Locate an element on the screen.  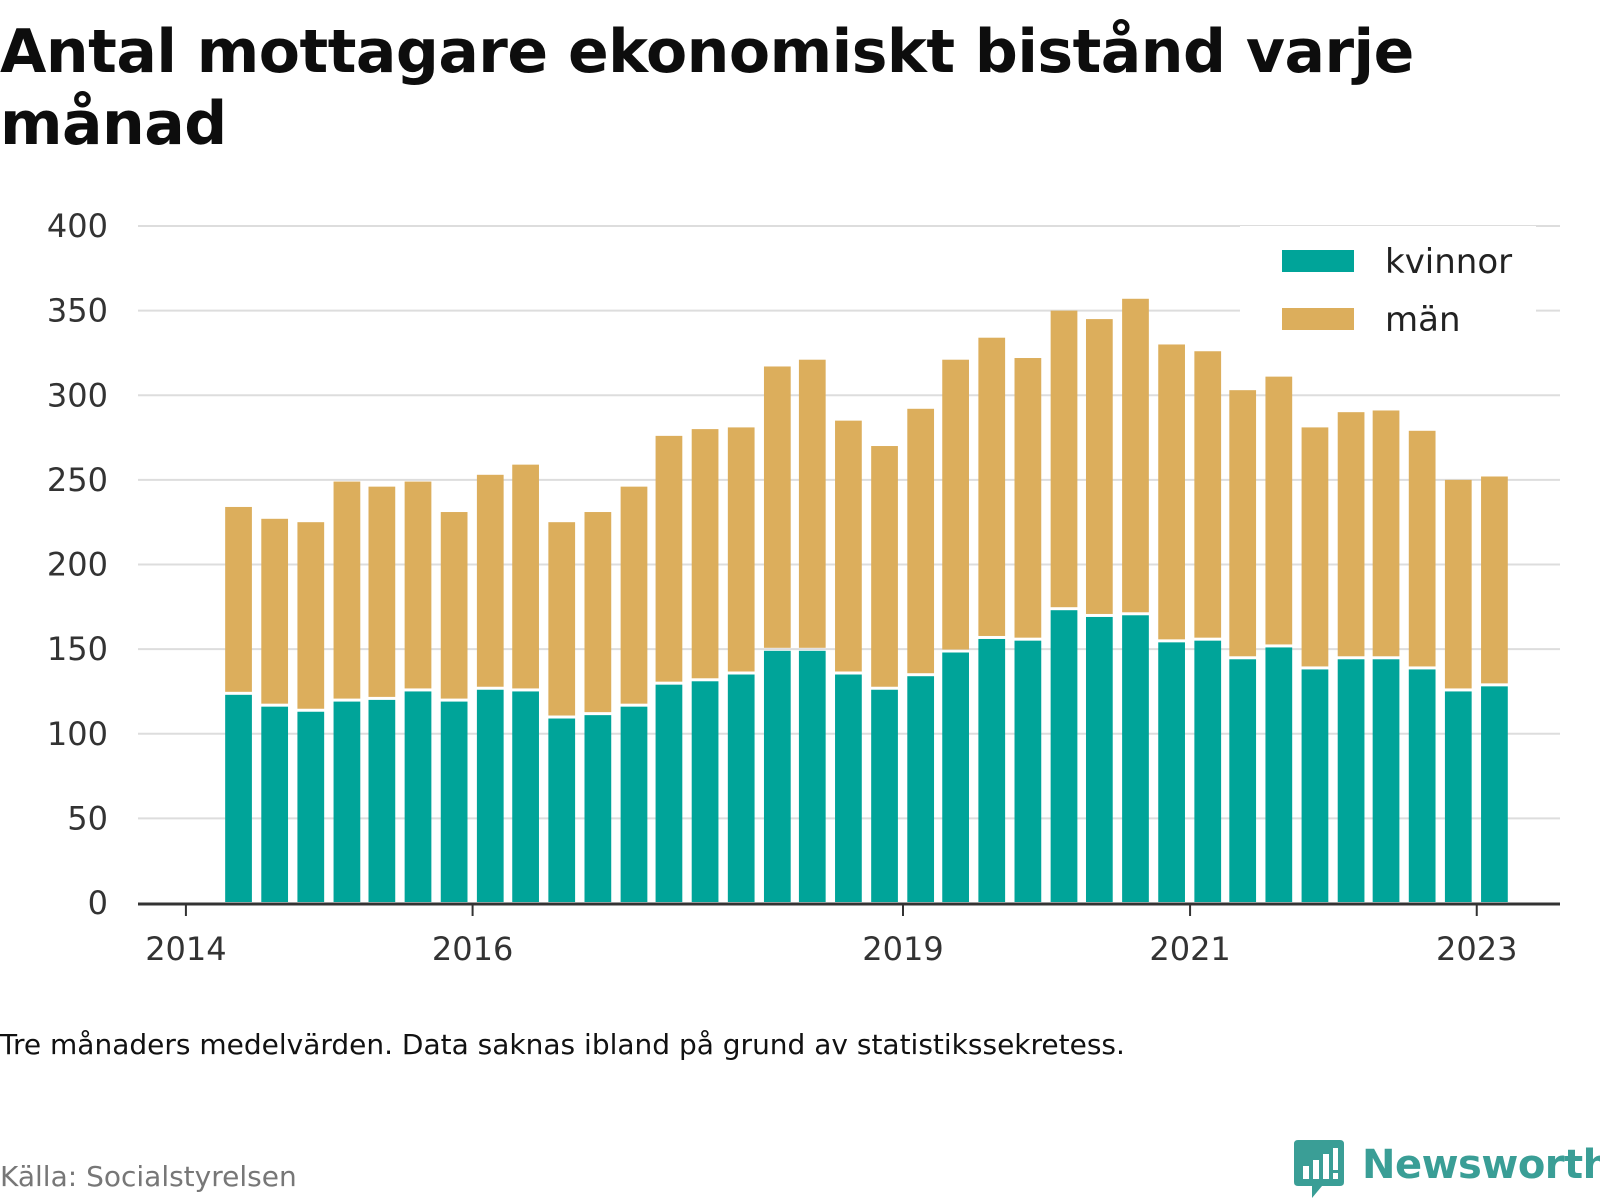
x-axis: 2014 2016 2019 2021 2023 is located at coordinates (849, 935).